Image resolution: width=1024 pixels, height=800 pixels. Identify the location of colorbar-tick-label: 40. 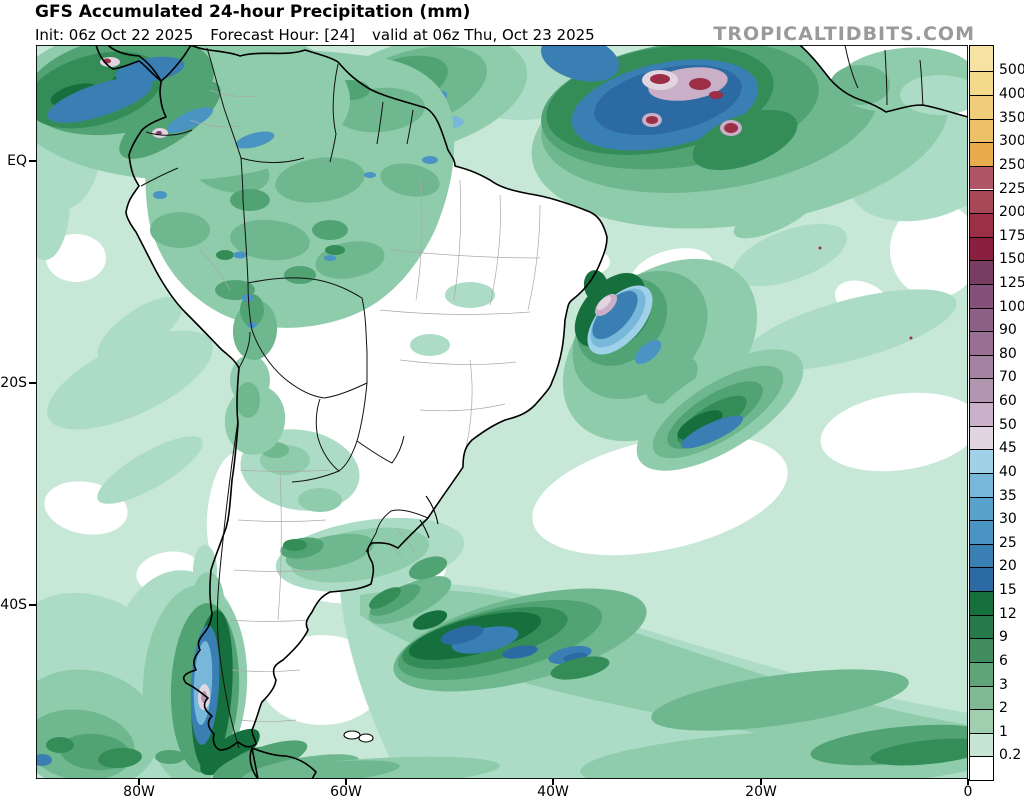
(1008, 471).